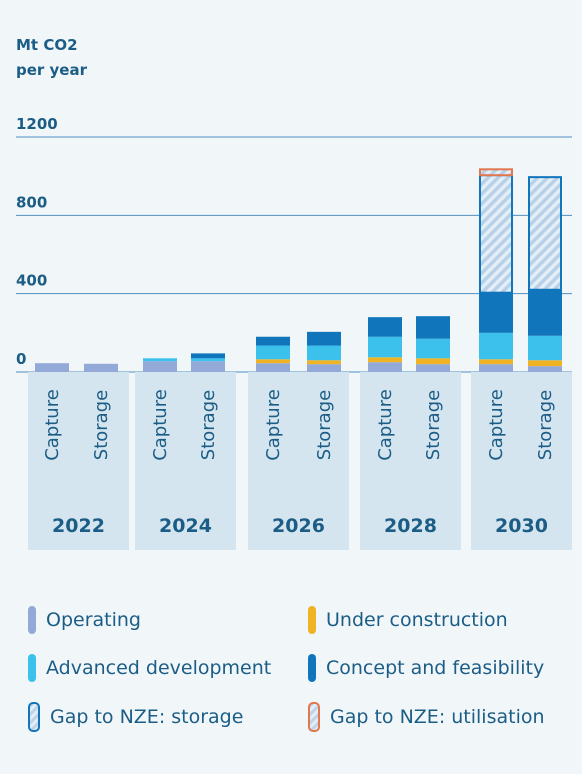 This screenshot has height=774, width=582. I want to click on y-tick-label: 400, so click(31, 281).